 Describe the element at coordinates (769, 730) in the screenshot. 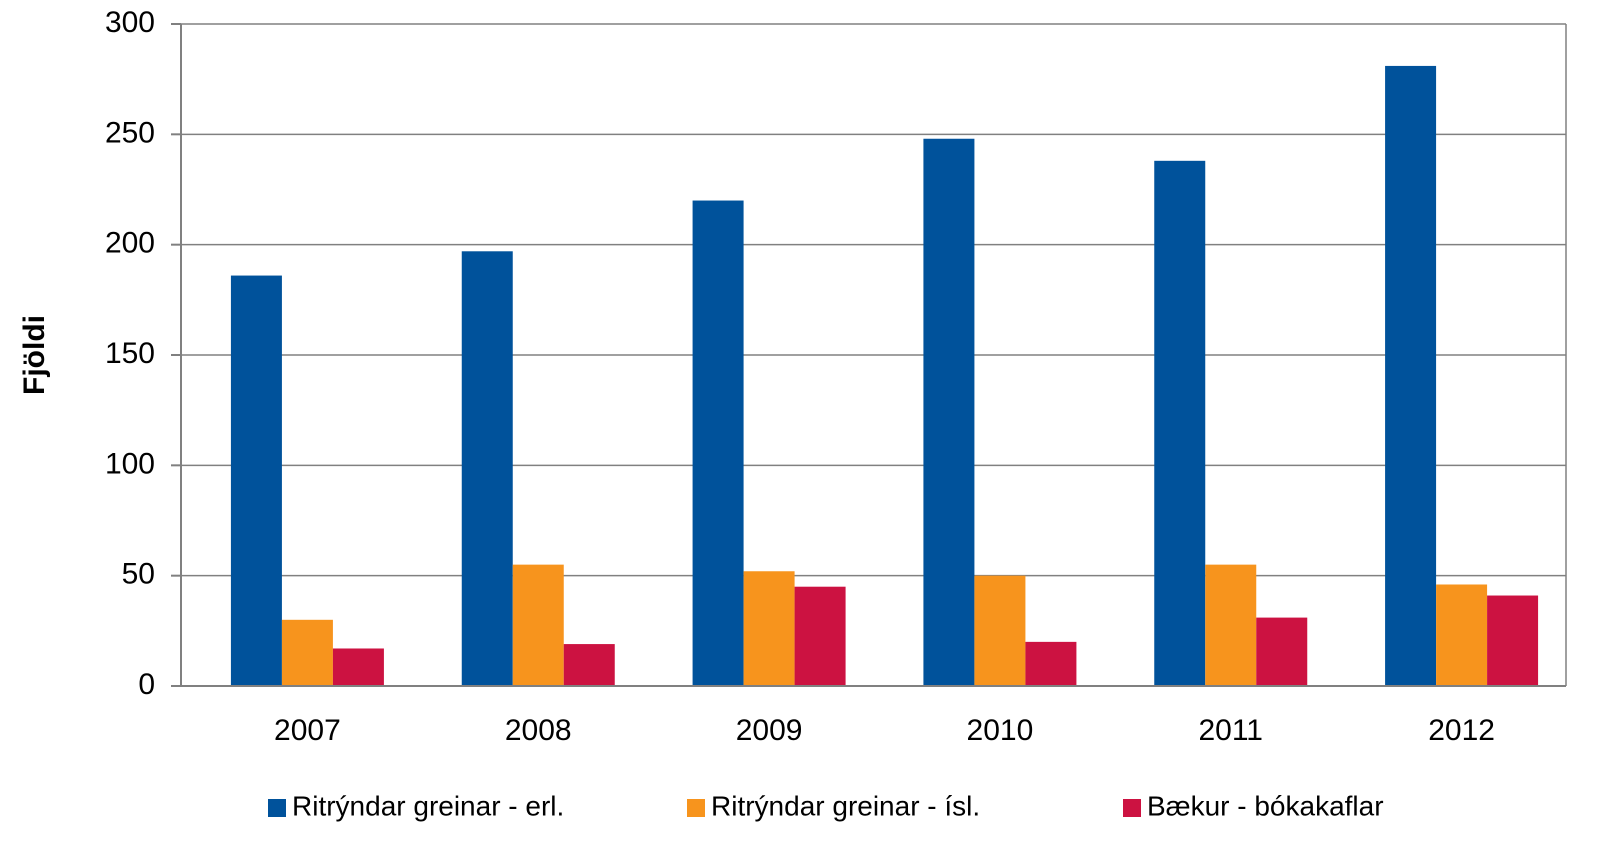

I see `x-tick-label: 2009` at that location.